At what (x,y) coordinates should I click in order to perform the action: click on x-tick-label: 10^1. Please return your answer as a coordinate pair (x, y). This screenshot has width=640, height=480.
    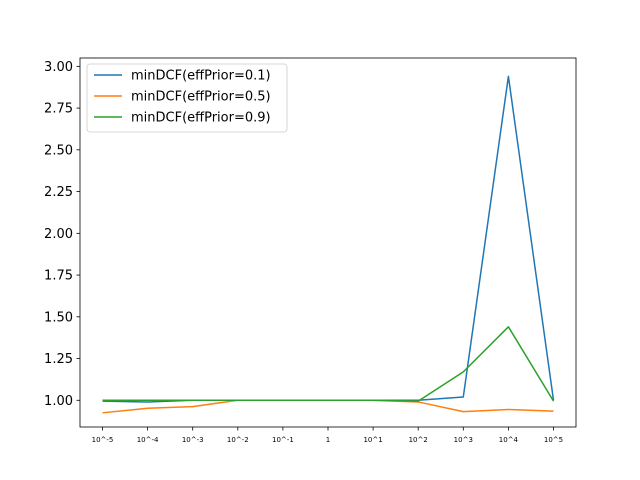
    Looking at the image, I should click on (372, 440).